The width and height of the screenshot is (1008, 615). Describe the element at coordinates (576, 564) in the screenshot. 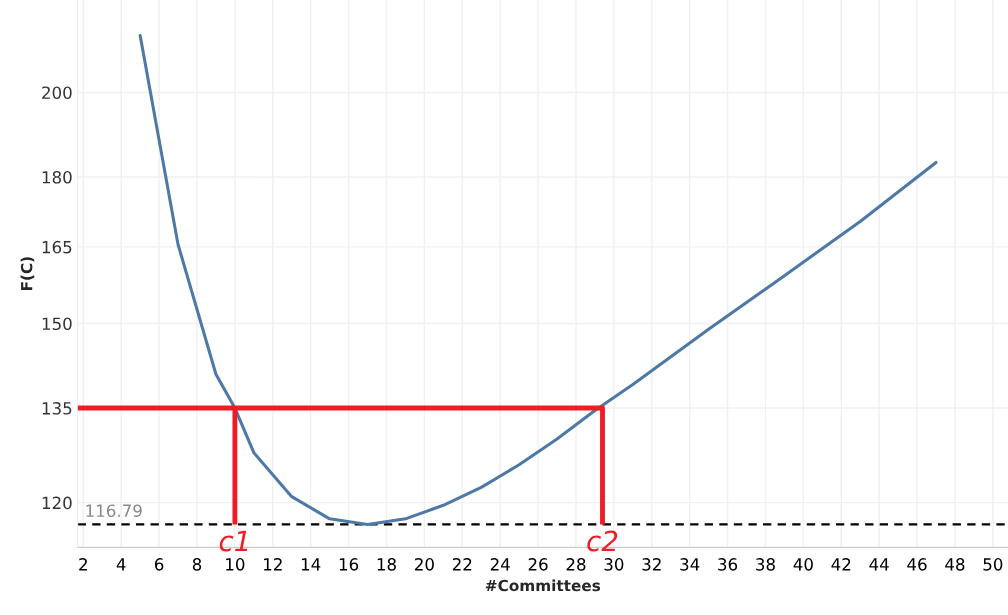

I see `x-tick-label: 28` at that location.